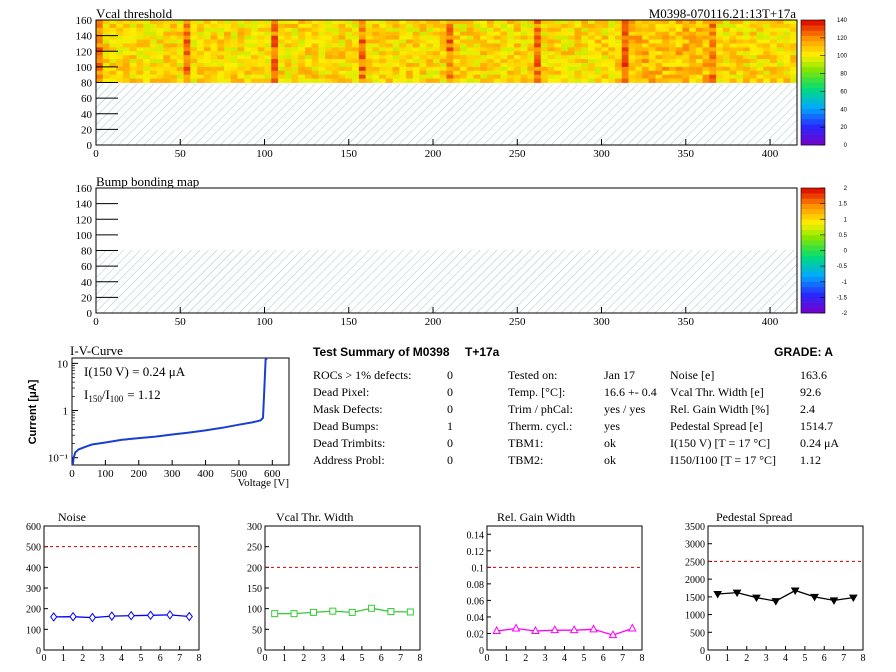 The height and width of the screenshot is (672, 896). What do you see at coordinates (264, 154) in the screenshot?
I see `vcal-xtick-label: 100` at bounding box center [264, 154].